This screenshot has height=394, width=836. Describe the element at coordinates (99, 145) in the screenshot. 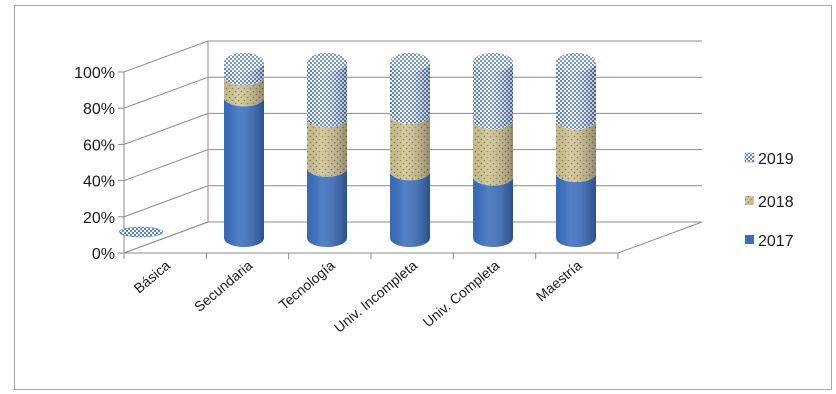

I see `y-tick-label: 60%` at that location.